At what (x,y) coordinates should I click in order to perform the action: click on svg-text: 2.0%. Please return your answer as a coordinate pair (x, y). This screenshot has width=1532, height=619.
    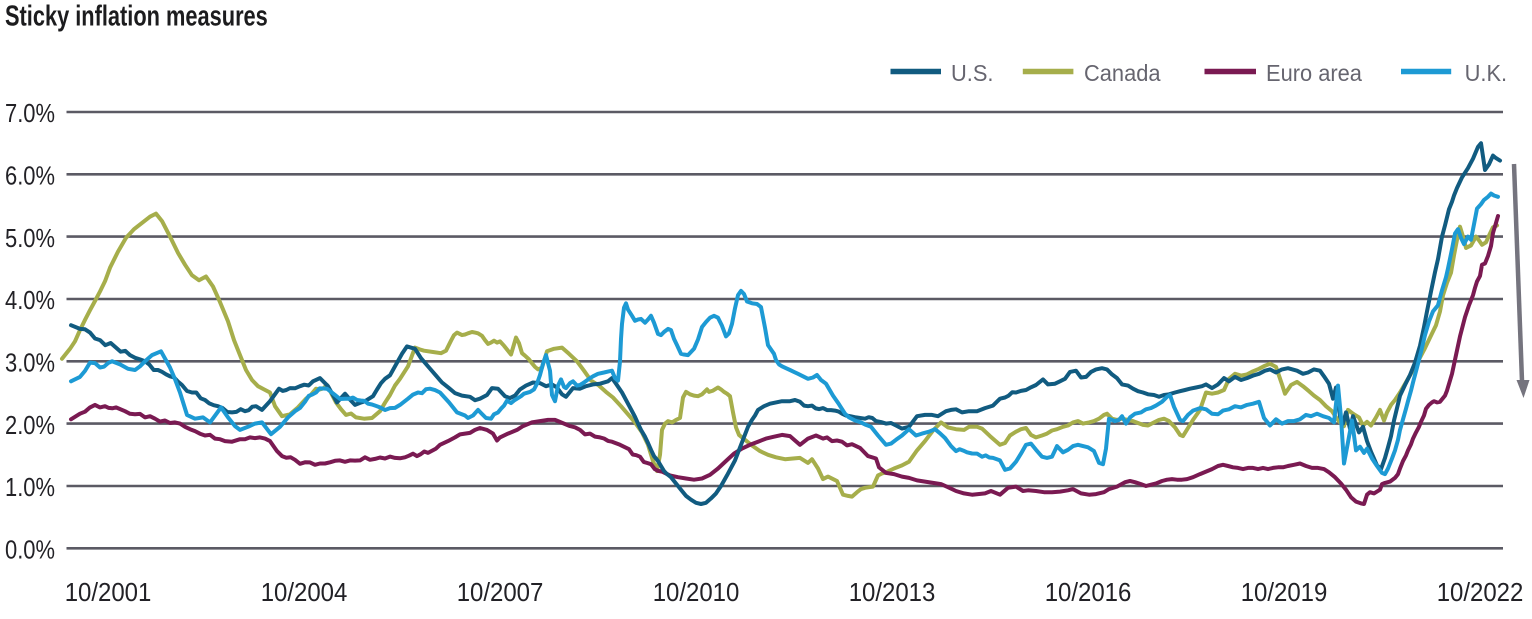
    Looking at the image, I should click on (30, 425).